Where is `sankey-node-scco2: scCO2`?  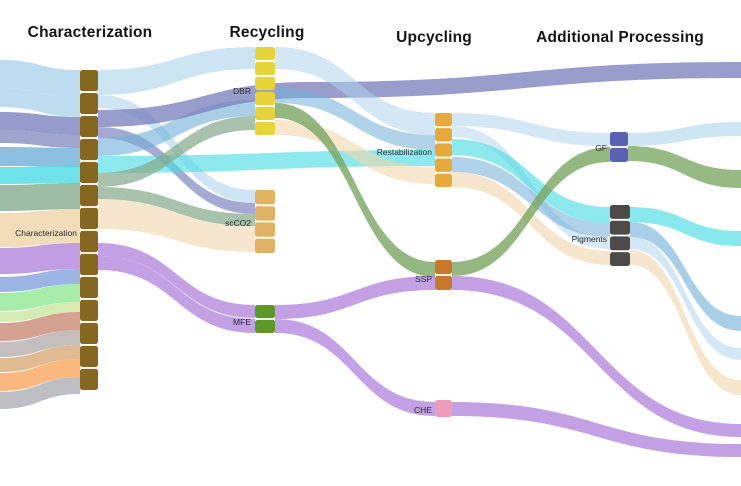 sankey-node-scco2: scCO2 is located at coordinates (250, 221).